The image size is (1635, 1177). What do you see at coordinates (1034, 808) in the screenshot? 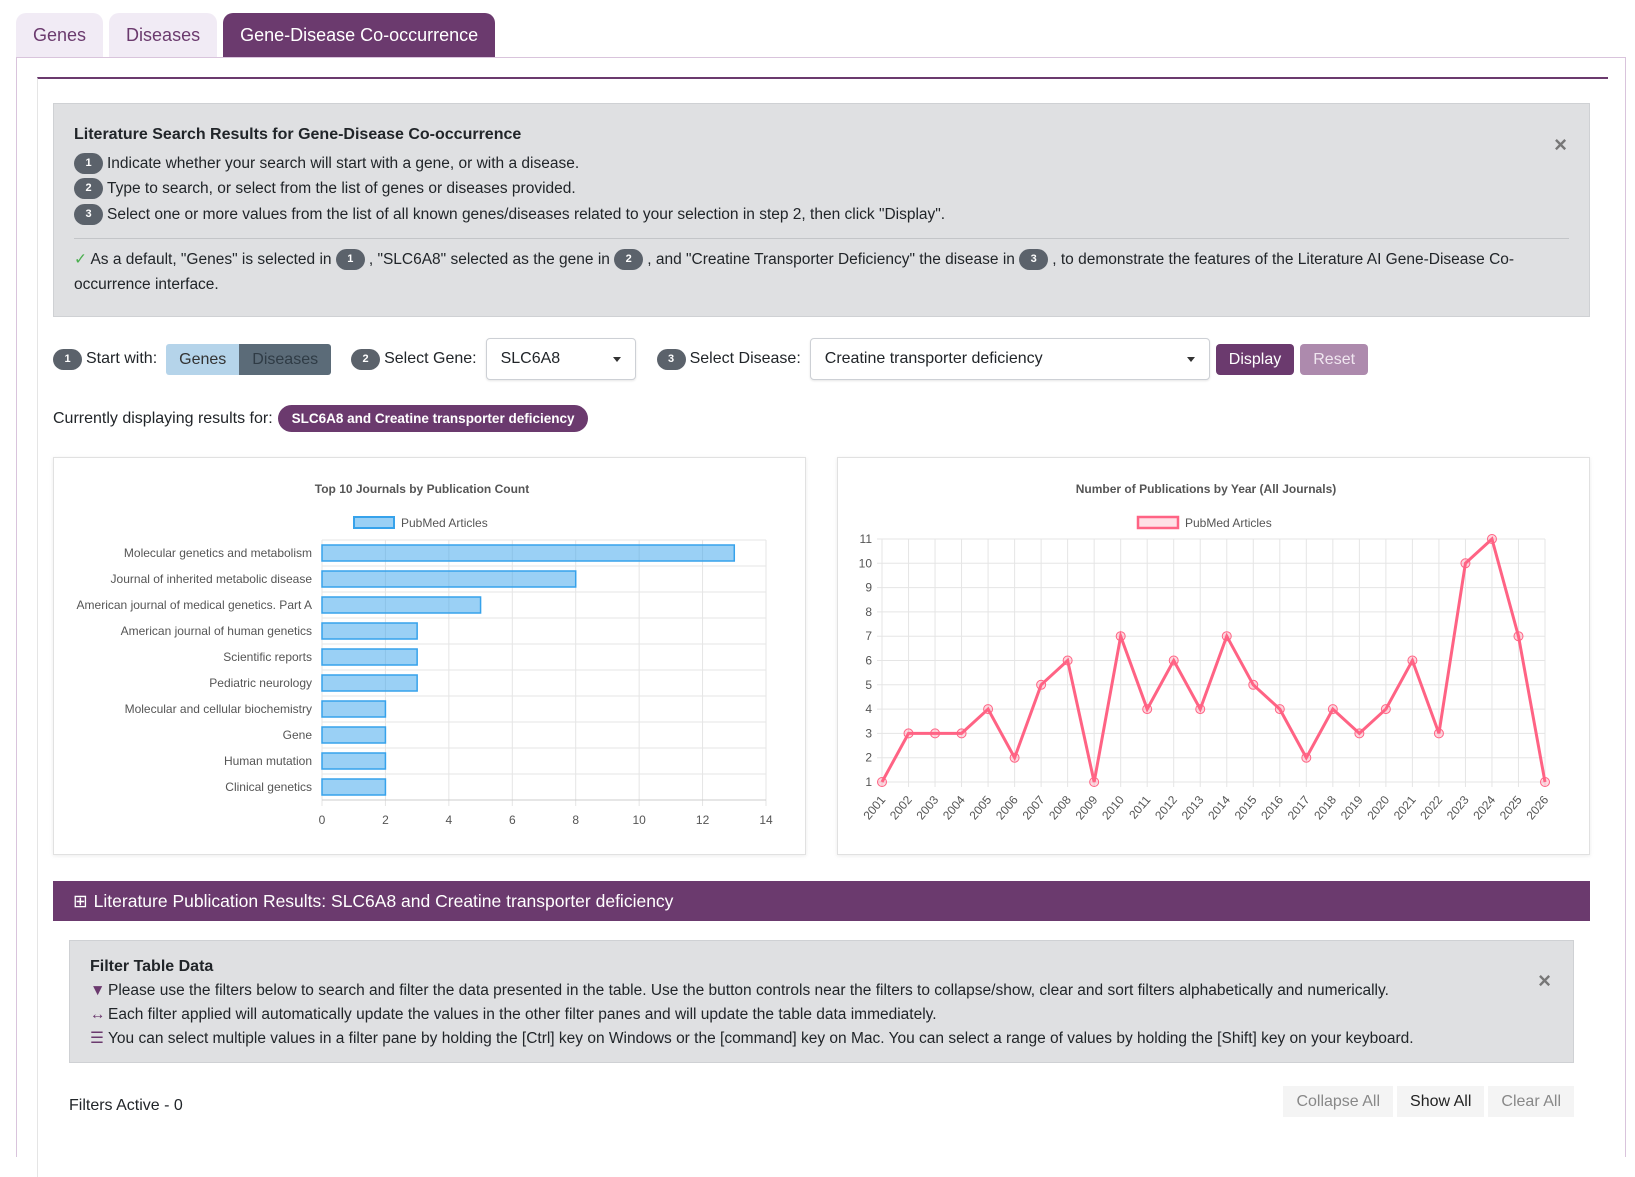
I see `x-tick-label: 2007` at bounding box center [1034, 808].